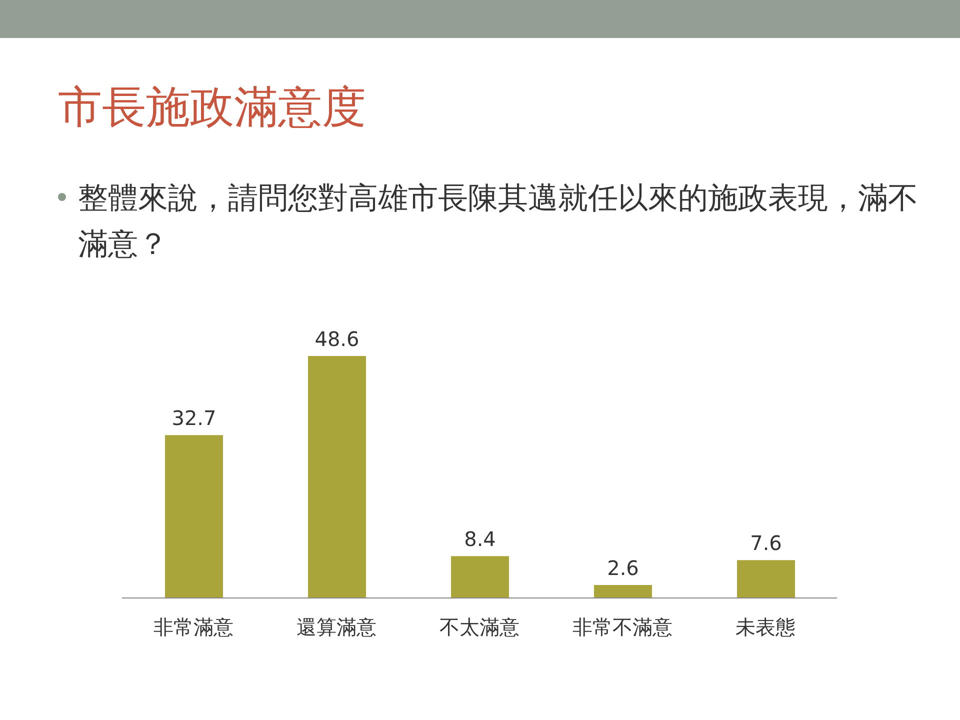  Describe the element at coordinates (623, 568) in the screenshot. I see `data-label: 2.6` at that location.